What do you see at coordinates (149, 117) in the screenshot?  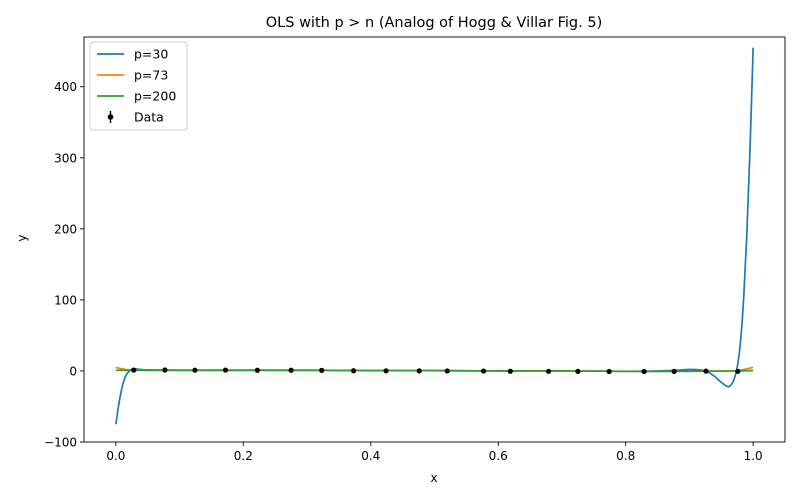 I see `legend-entry: Data` at bounding box center [149, 117].